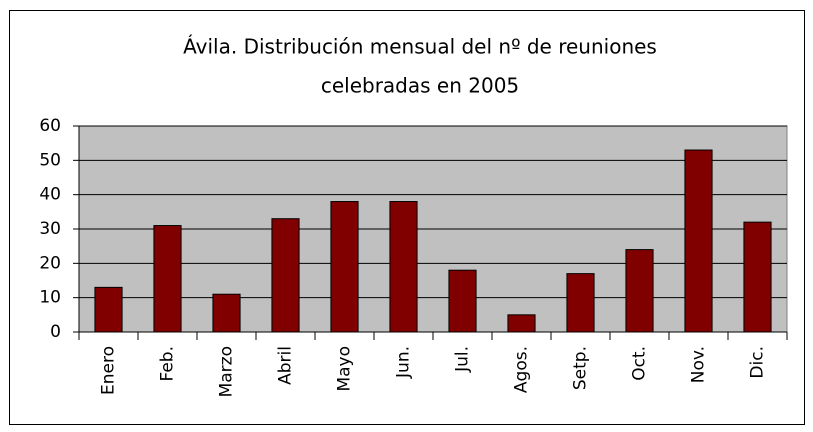 The height and width of the screenshot is (432, 813). Describe the element at coordinates (50, 160) in the screenshot. I see `y-tick-label: 50` at that location.